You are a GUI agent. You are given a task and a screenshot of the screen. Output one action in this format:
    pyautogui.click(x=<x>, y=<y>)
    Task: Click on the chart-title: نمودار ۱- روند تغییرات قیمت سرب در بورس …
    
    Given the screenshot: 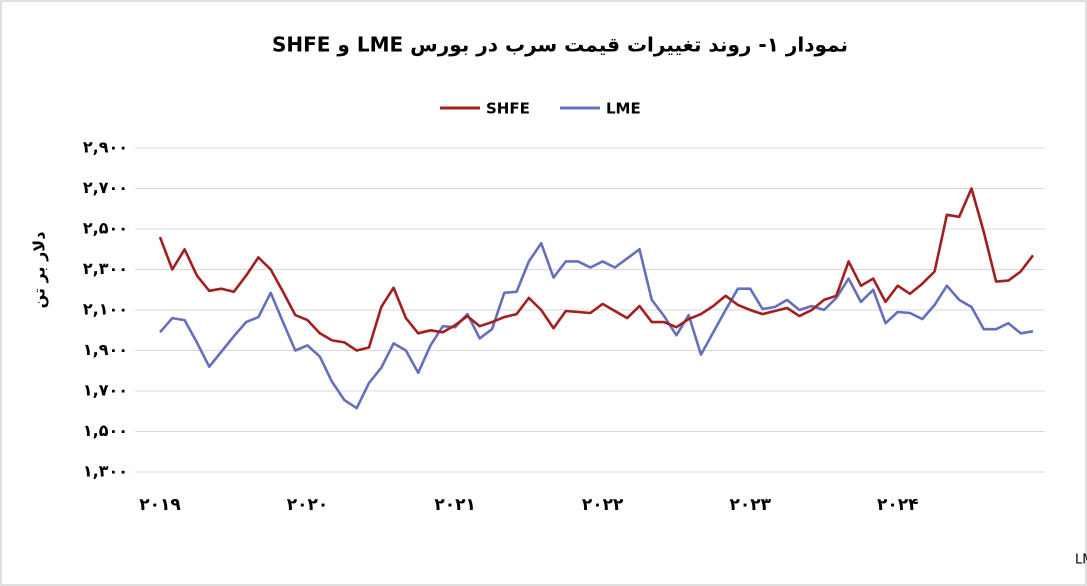 What is the action you would take?
    pyautogui.click(x=560, y=45)
    